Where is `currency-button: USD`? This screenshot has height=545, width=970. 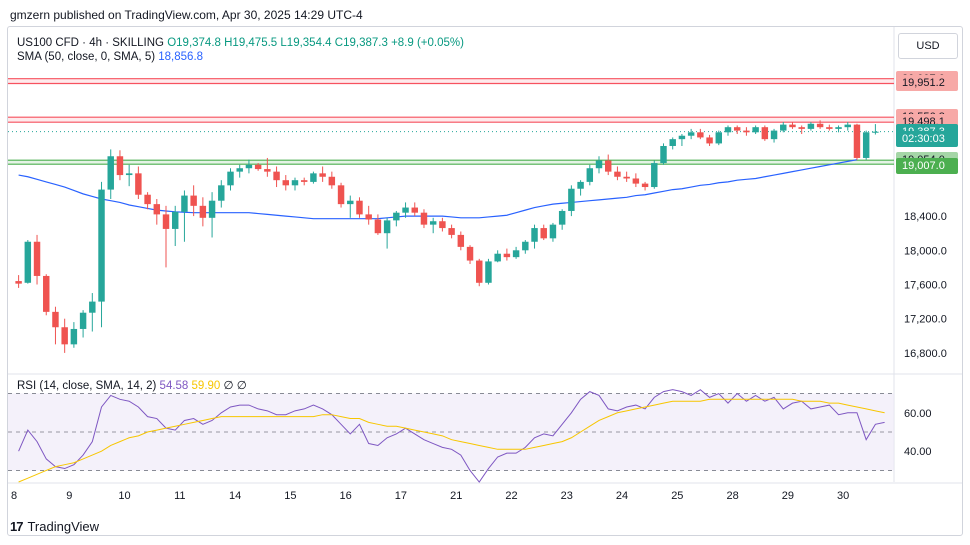
currency-button: USD is located at coordinates (928, 46).